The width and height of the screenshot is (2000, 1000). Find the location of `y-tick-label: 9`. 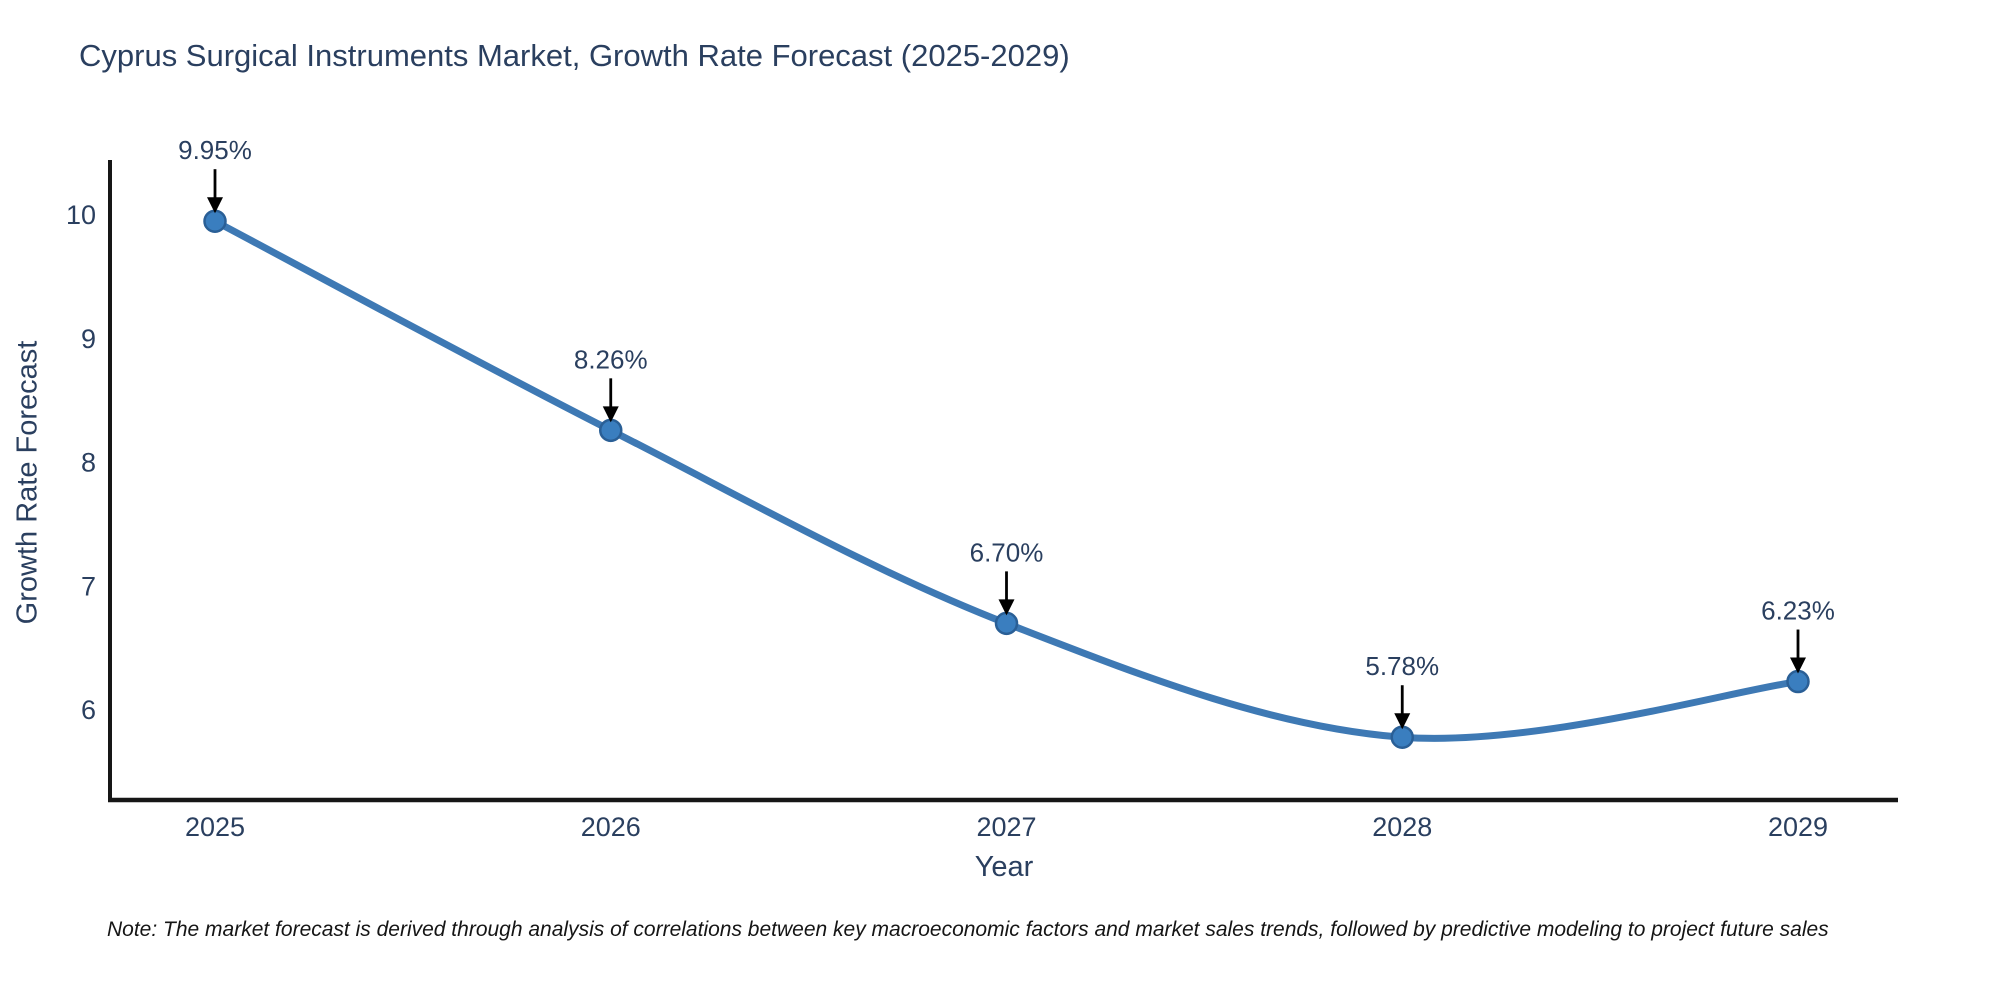

y-tick-label: 9 is located at coordinates (88, 339).